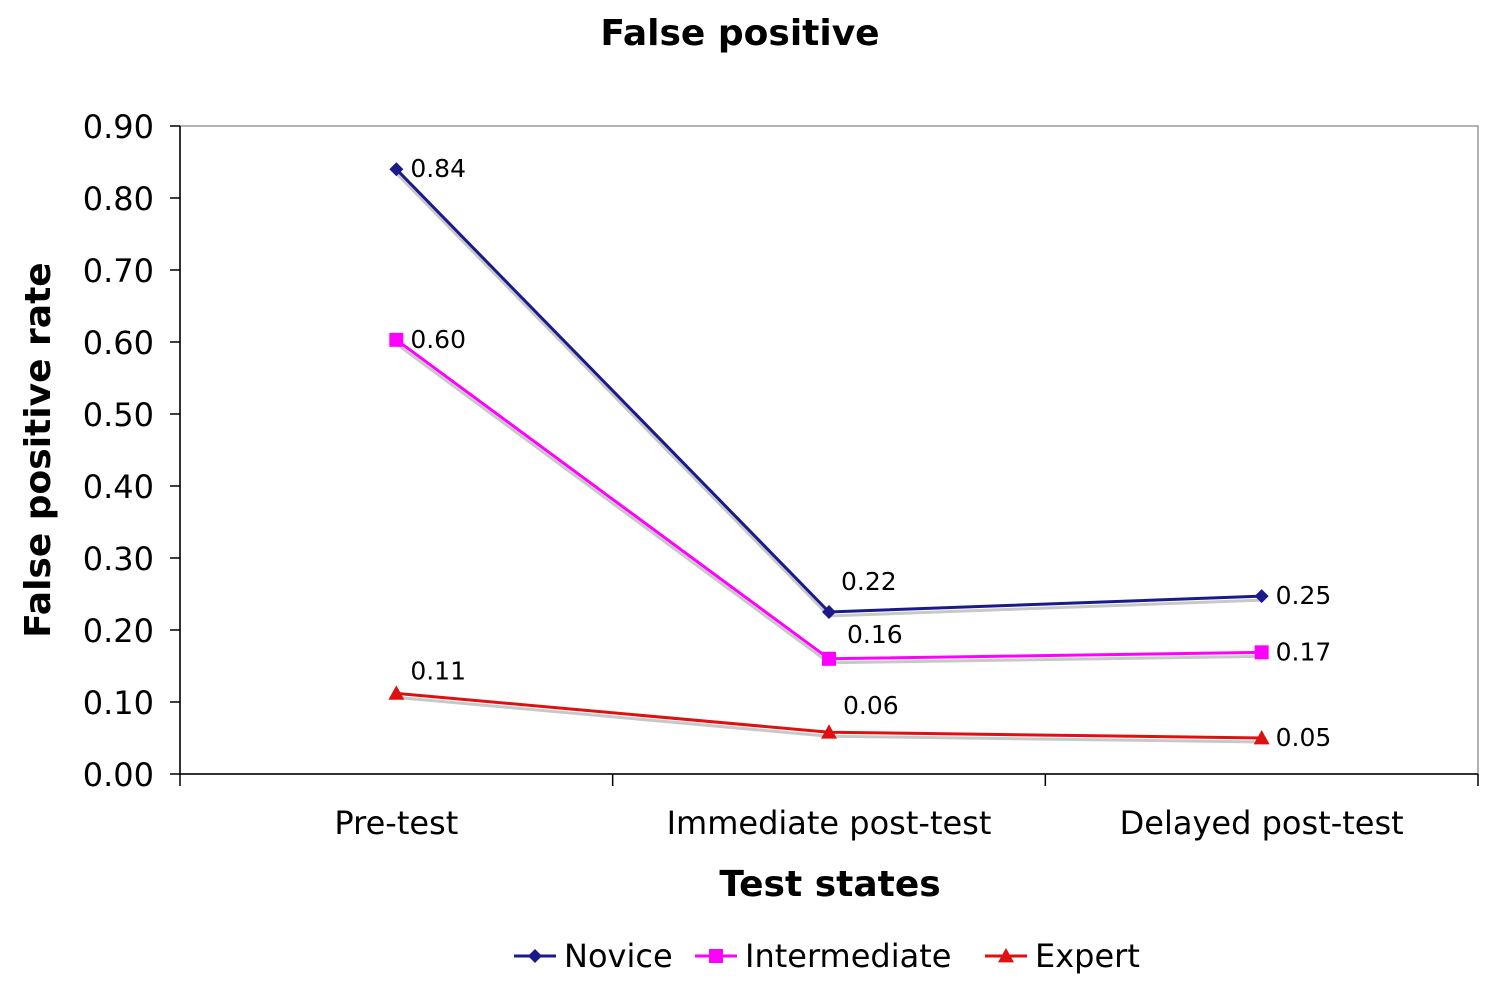 This screenshot has height=985, width=1500. I want to click on legend-label: Novice, so click(618, 956).